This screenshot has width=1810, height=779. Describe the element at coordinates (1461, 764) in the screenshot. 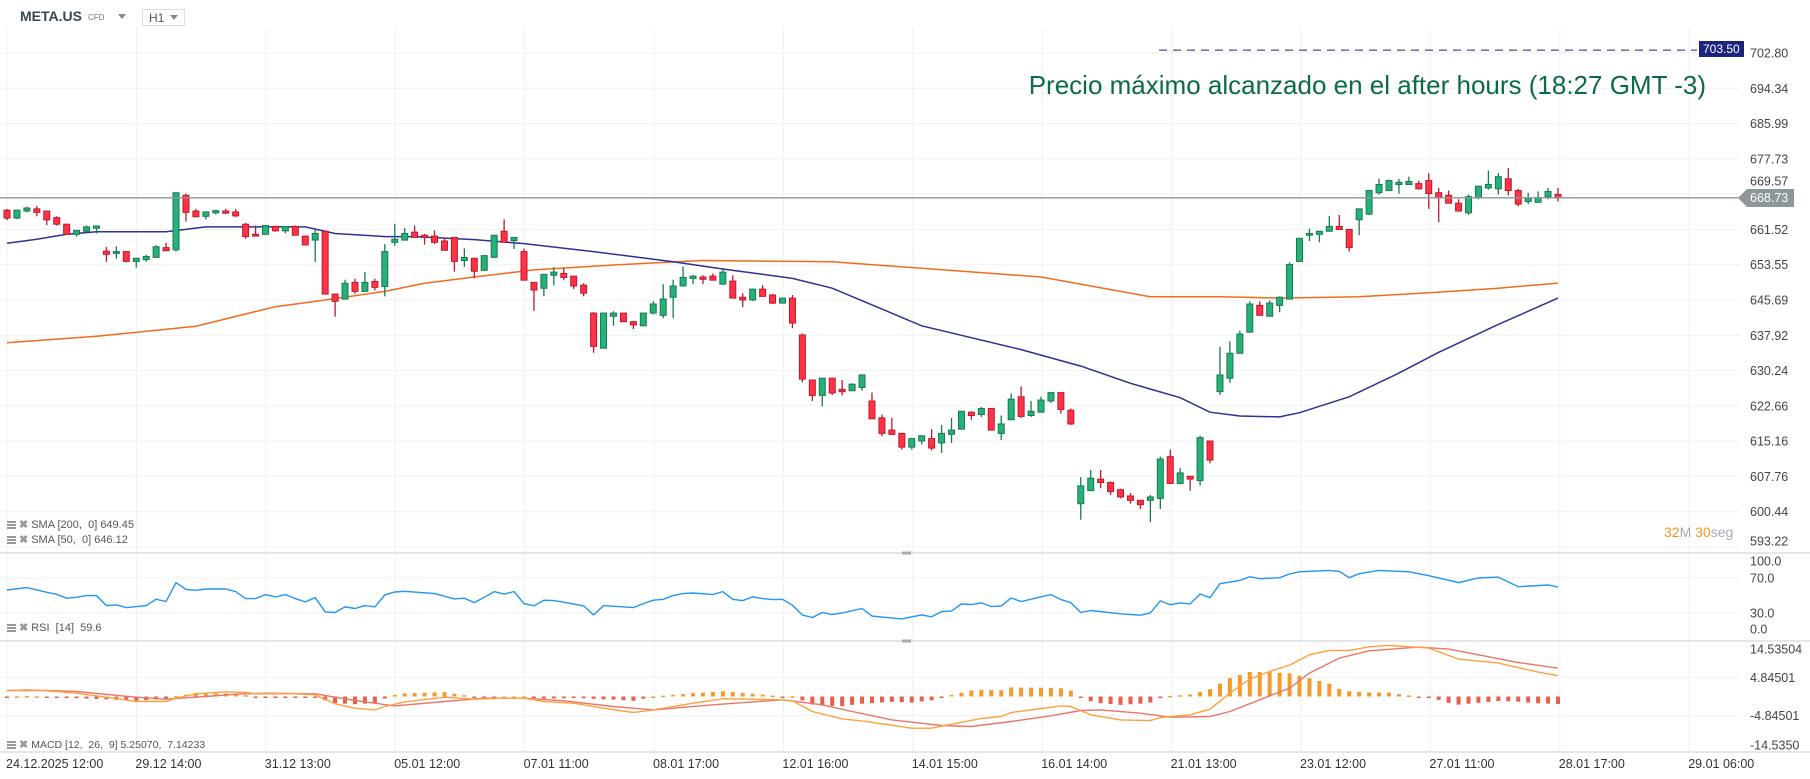

I see `x-tick-label: 27.01 11:00` at that location.